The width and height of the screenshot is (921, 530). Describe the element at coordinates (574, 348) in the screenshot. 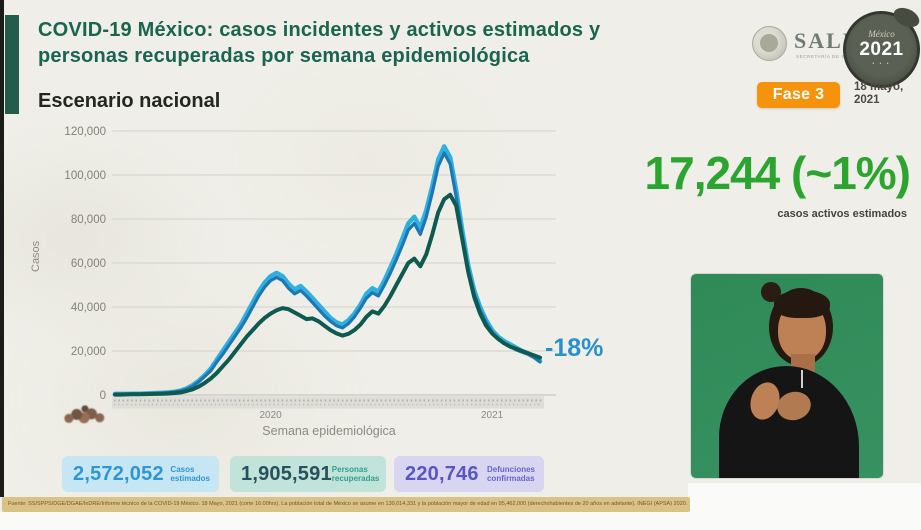

I see `decline-annotation: -18%` at that location.